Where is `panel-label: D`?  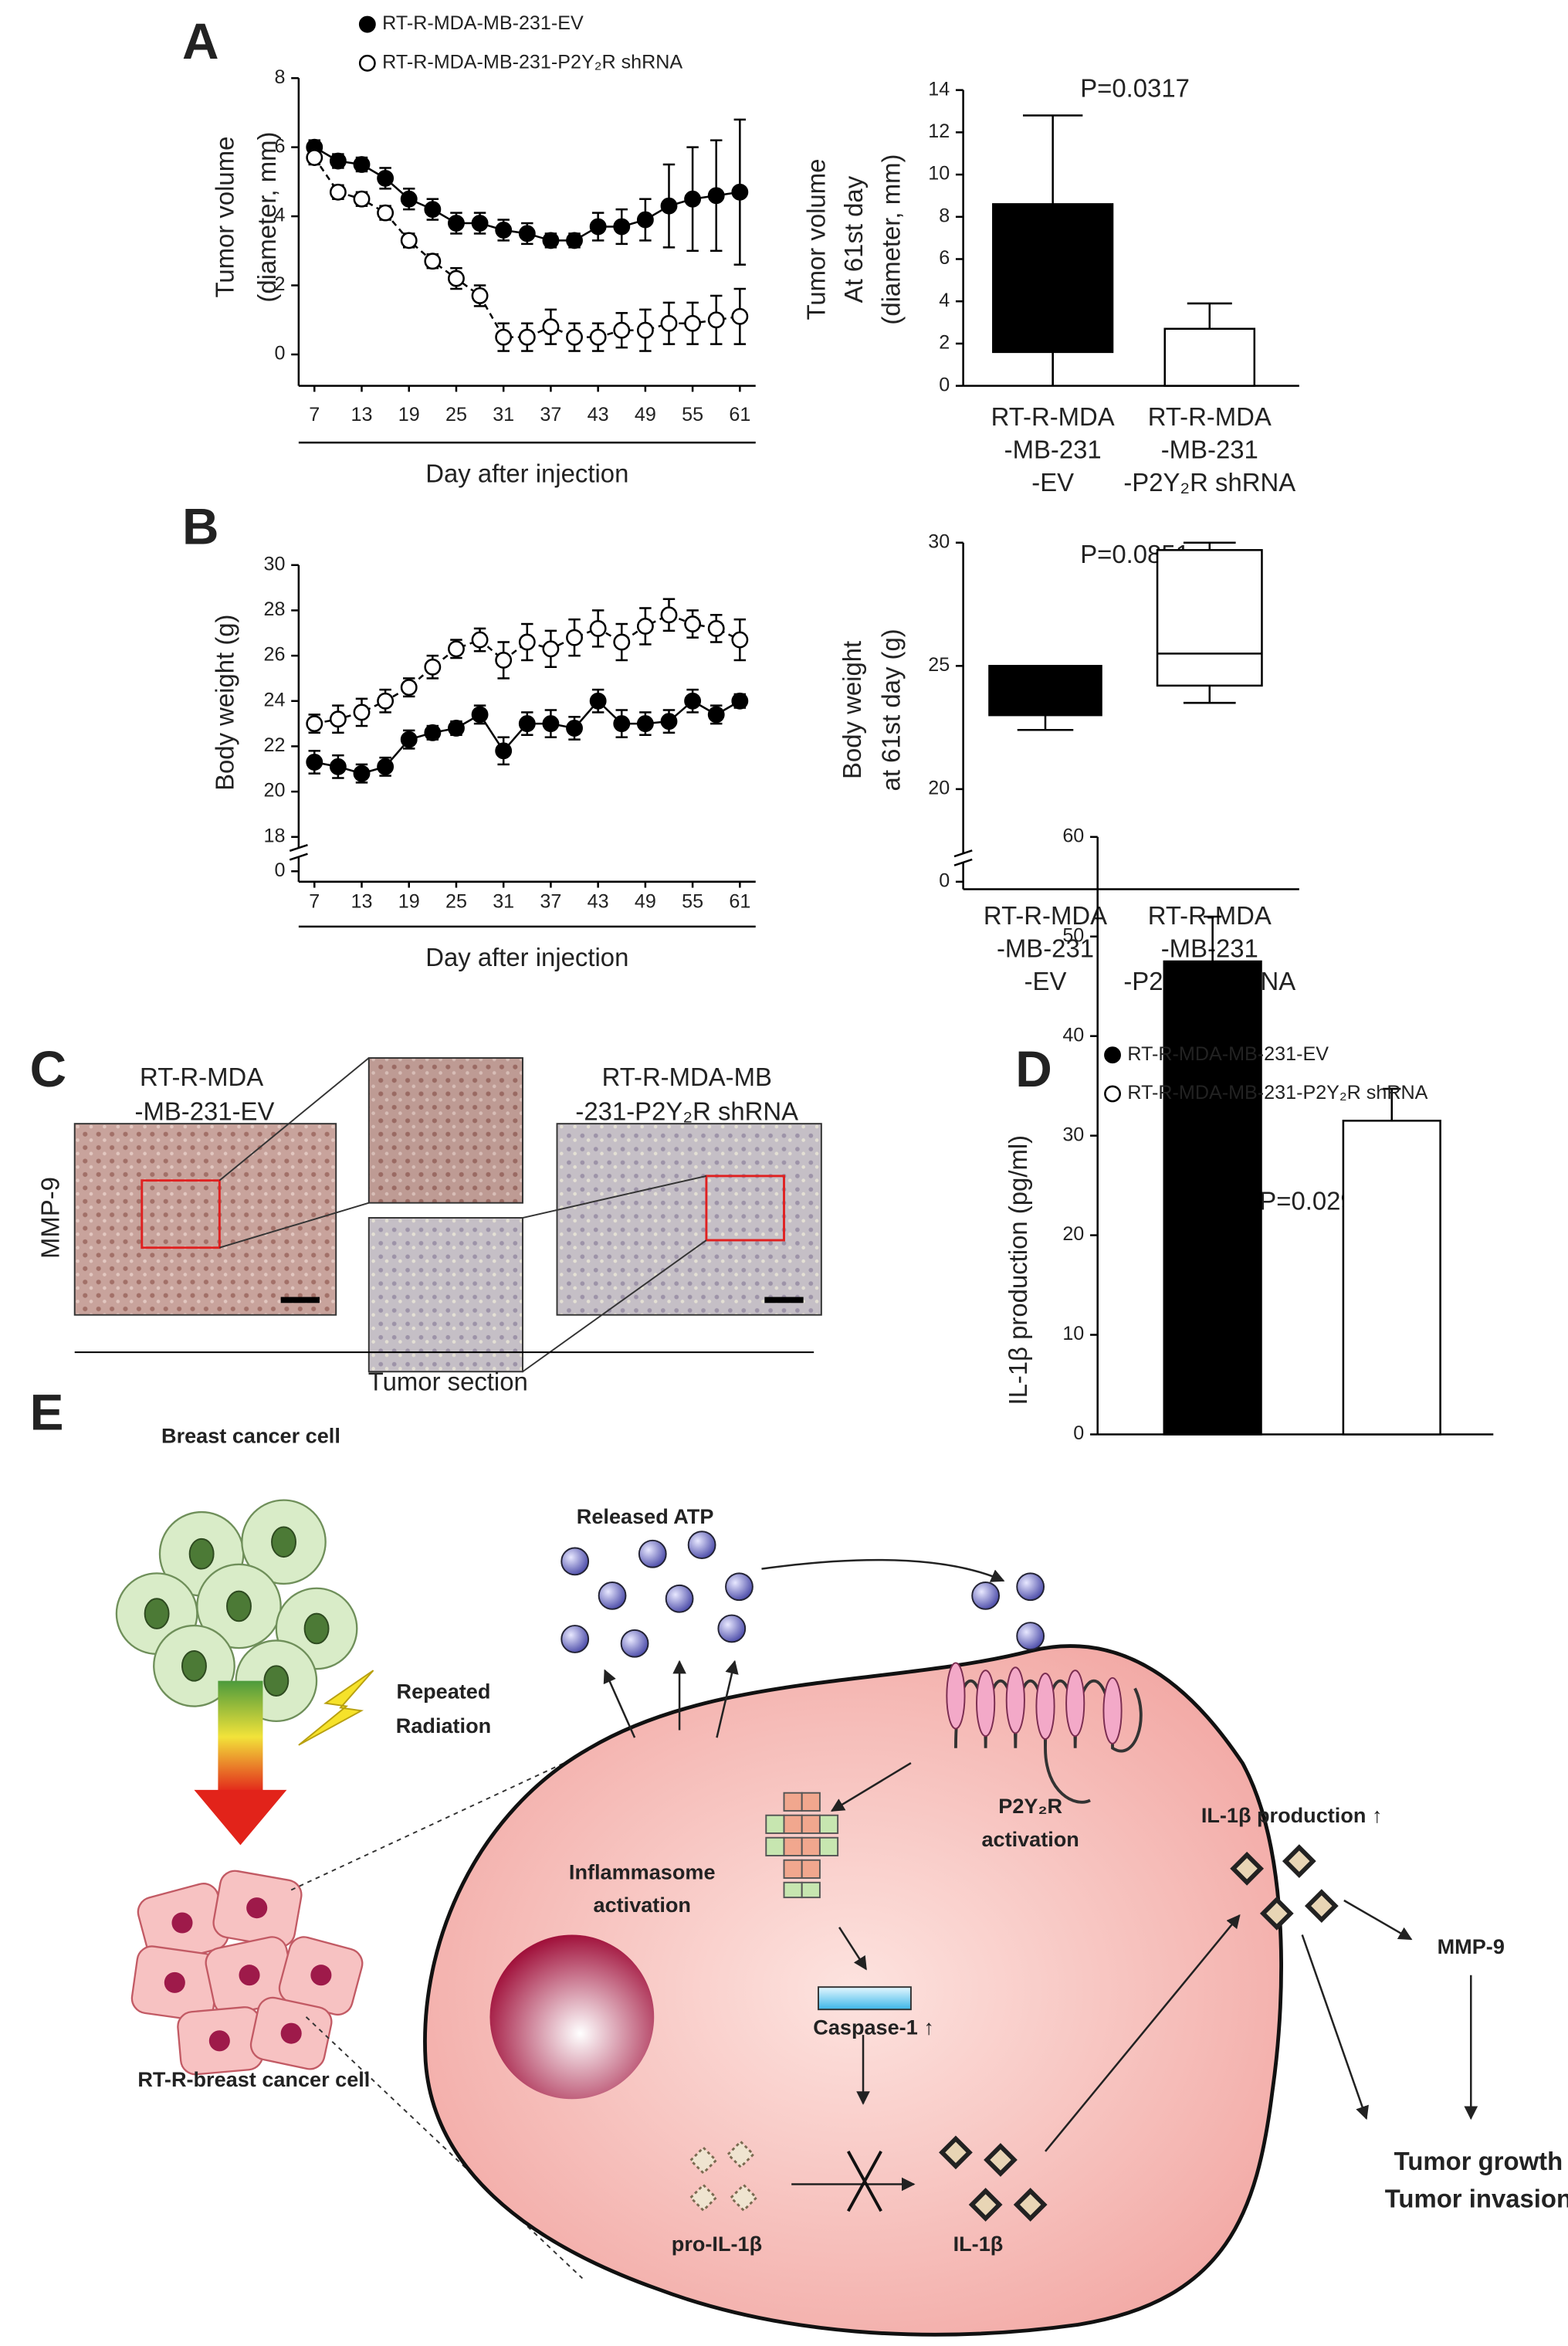 panel-label: D is located at coordinates (1033, 1068).